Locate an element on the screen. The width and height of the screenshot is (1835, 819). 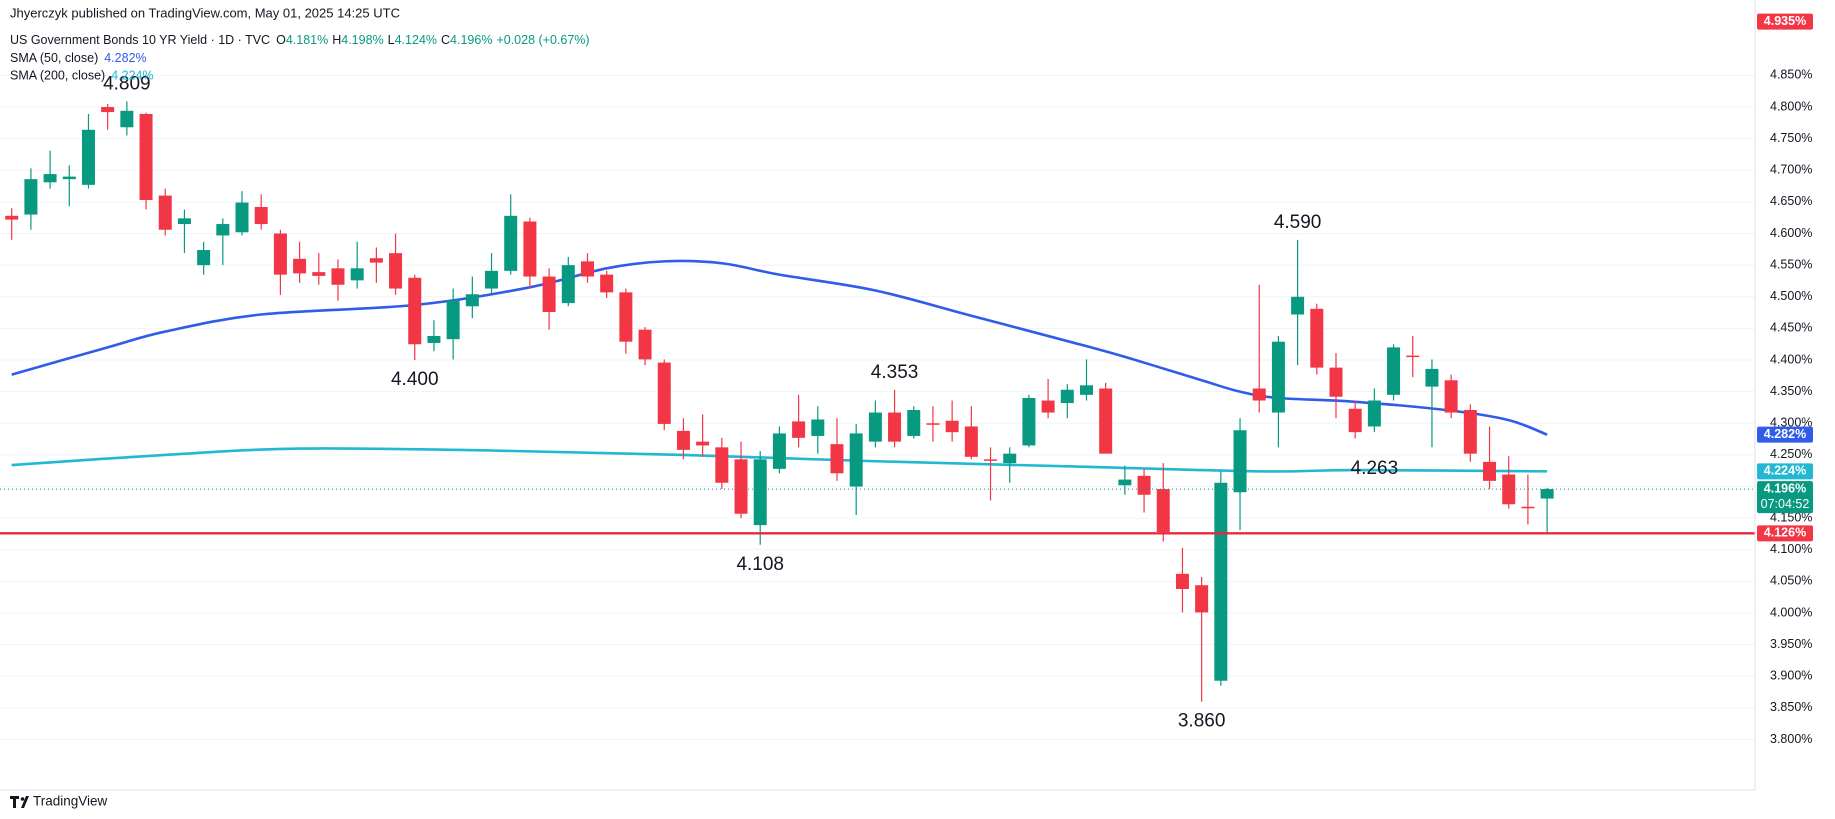
legend-ohlc-key: O is located at coordinates (281, 40).